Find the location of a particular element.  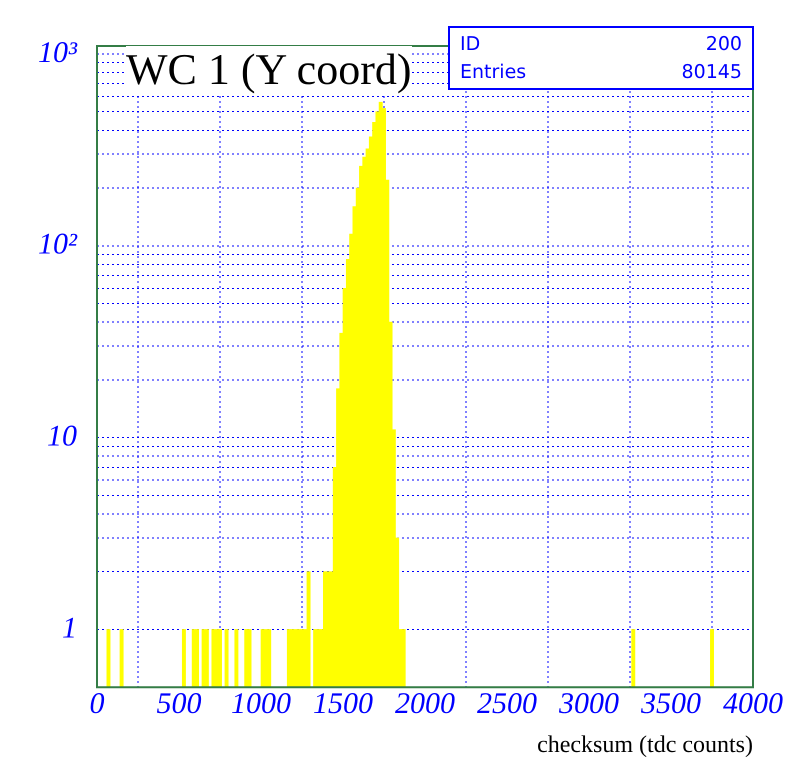

x-tick-label: 3500 is located at coordinates (670, 703).